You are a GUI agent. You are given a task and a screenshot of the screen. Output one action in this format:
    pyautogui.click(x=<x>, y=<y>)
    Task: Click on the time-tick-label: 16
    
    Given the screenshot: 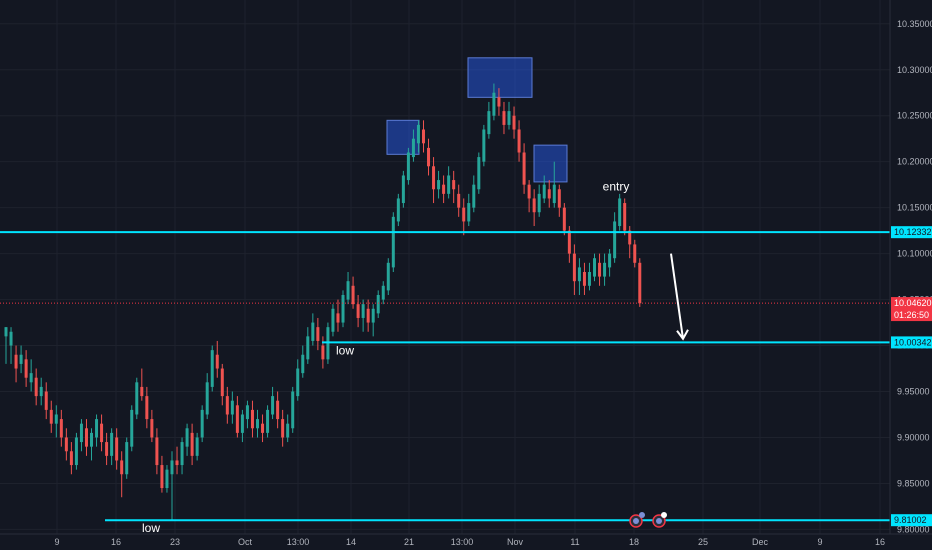 What is the action you would take?
    pyautogui.click(x=116, y=542)
    